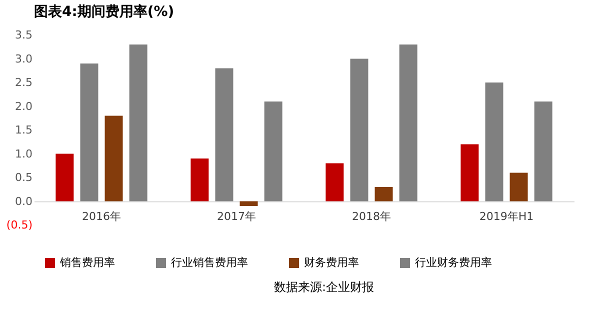 Image resolution: width=614 pixels, height=328 pixels. What do you see at coordinates (209, 262) in the screenshot?
I see `legend-label: 行业销售费用率` at bounding box center [209, 262].